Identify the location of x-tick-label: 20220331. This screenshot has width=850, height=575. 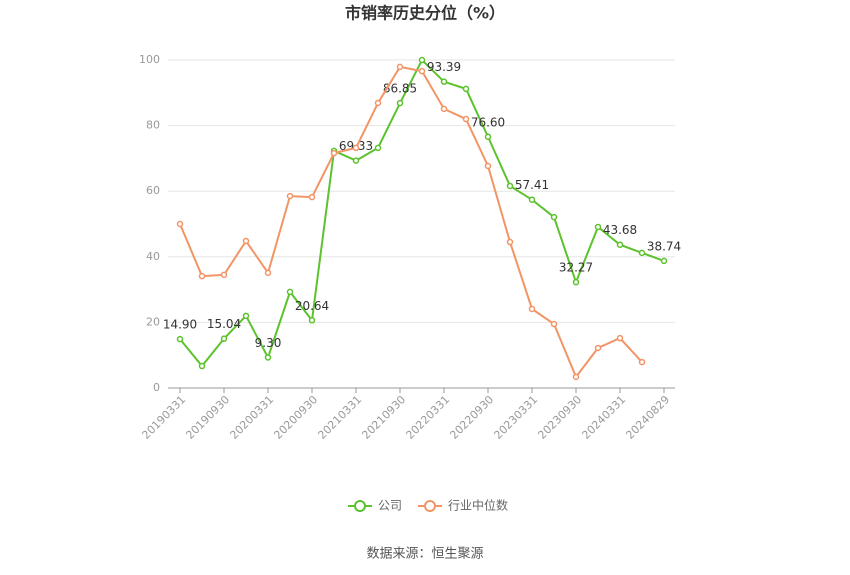
(427, 417).